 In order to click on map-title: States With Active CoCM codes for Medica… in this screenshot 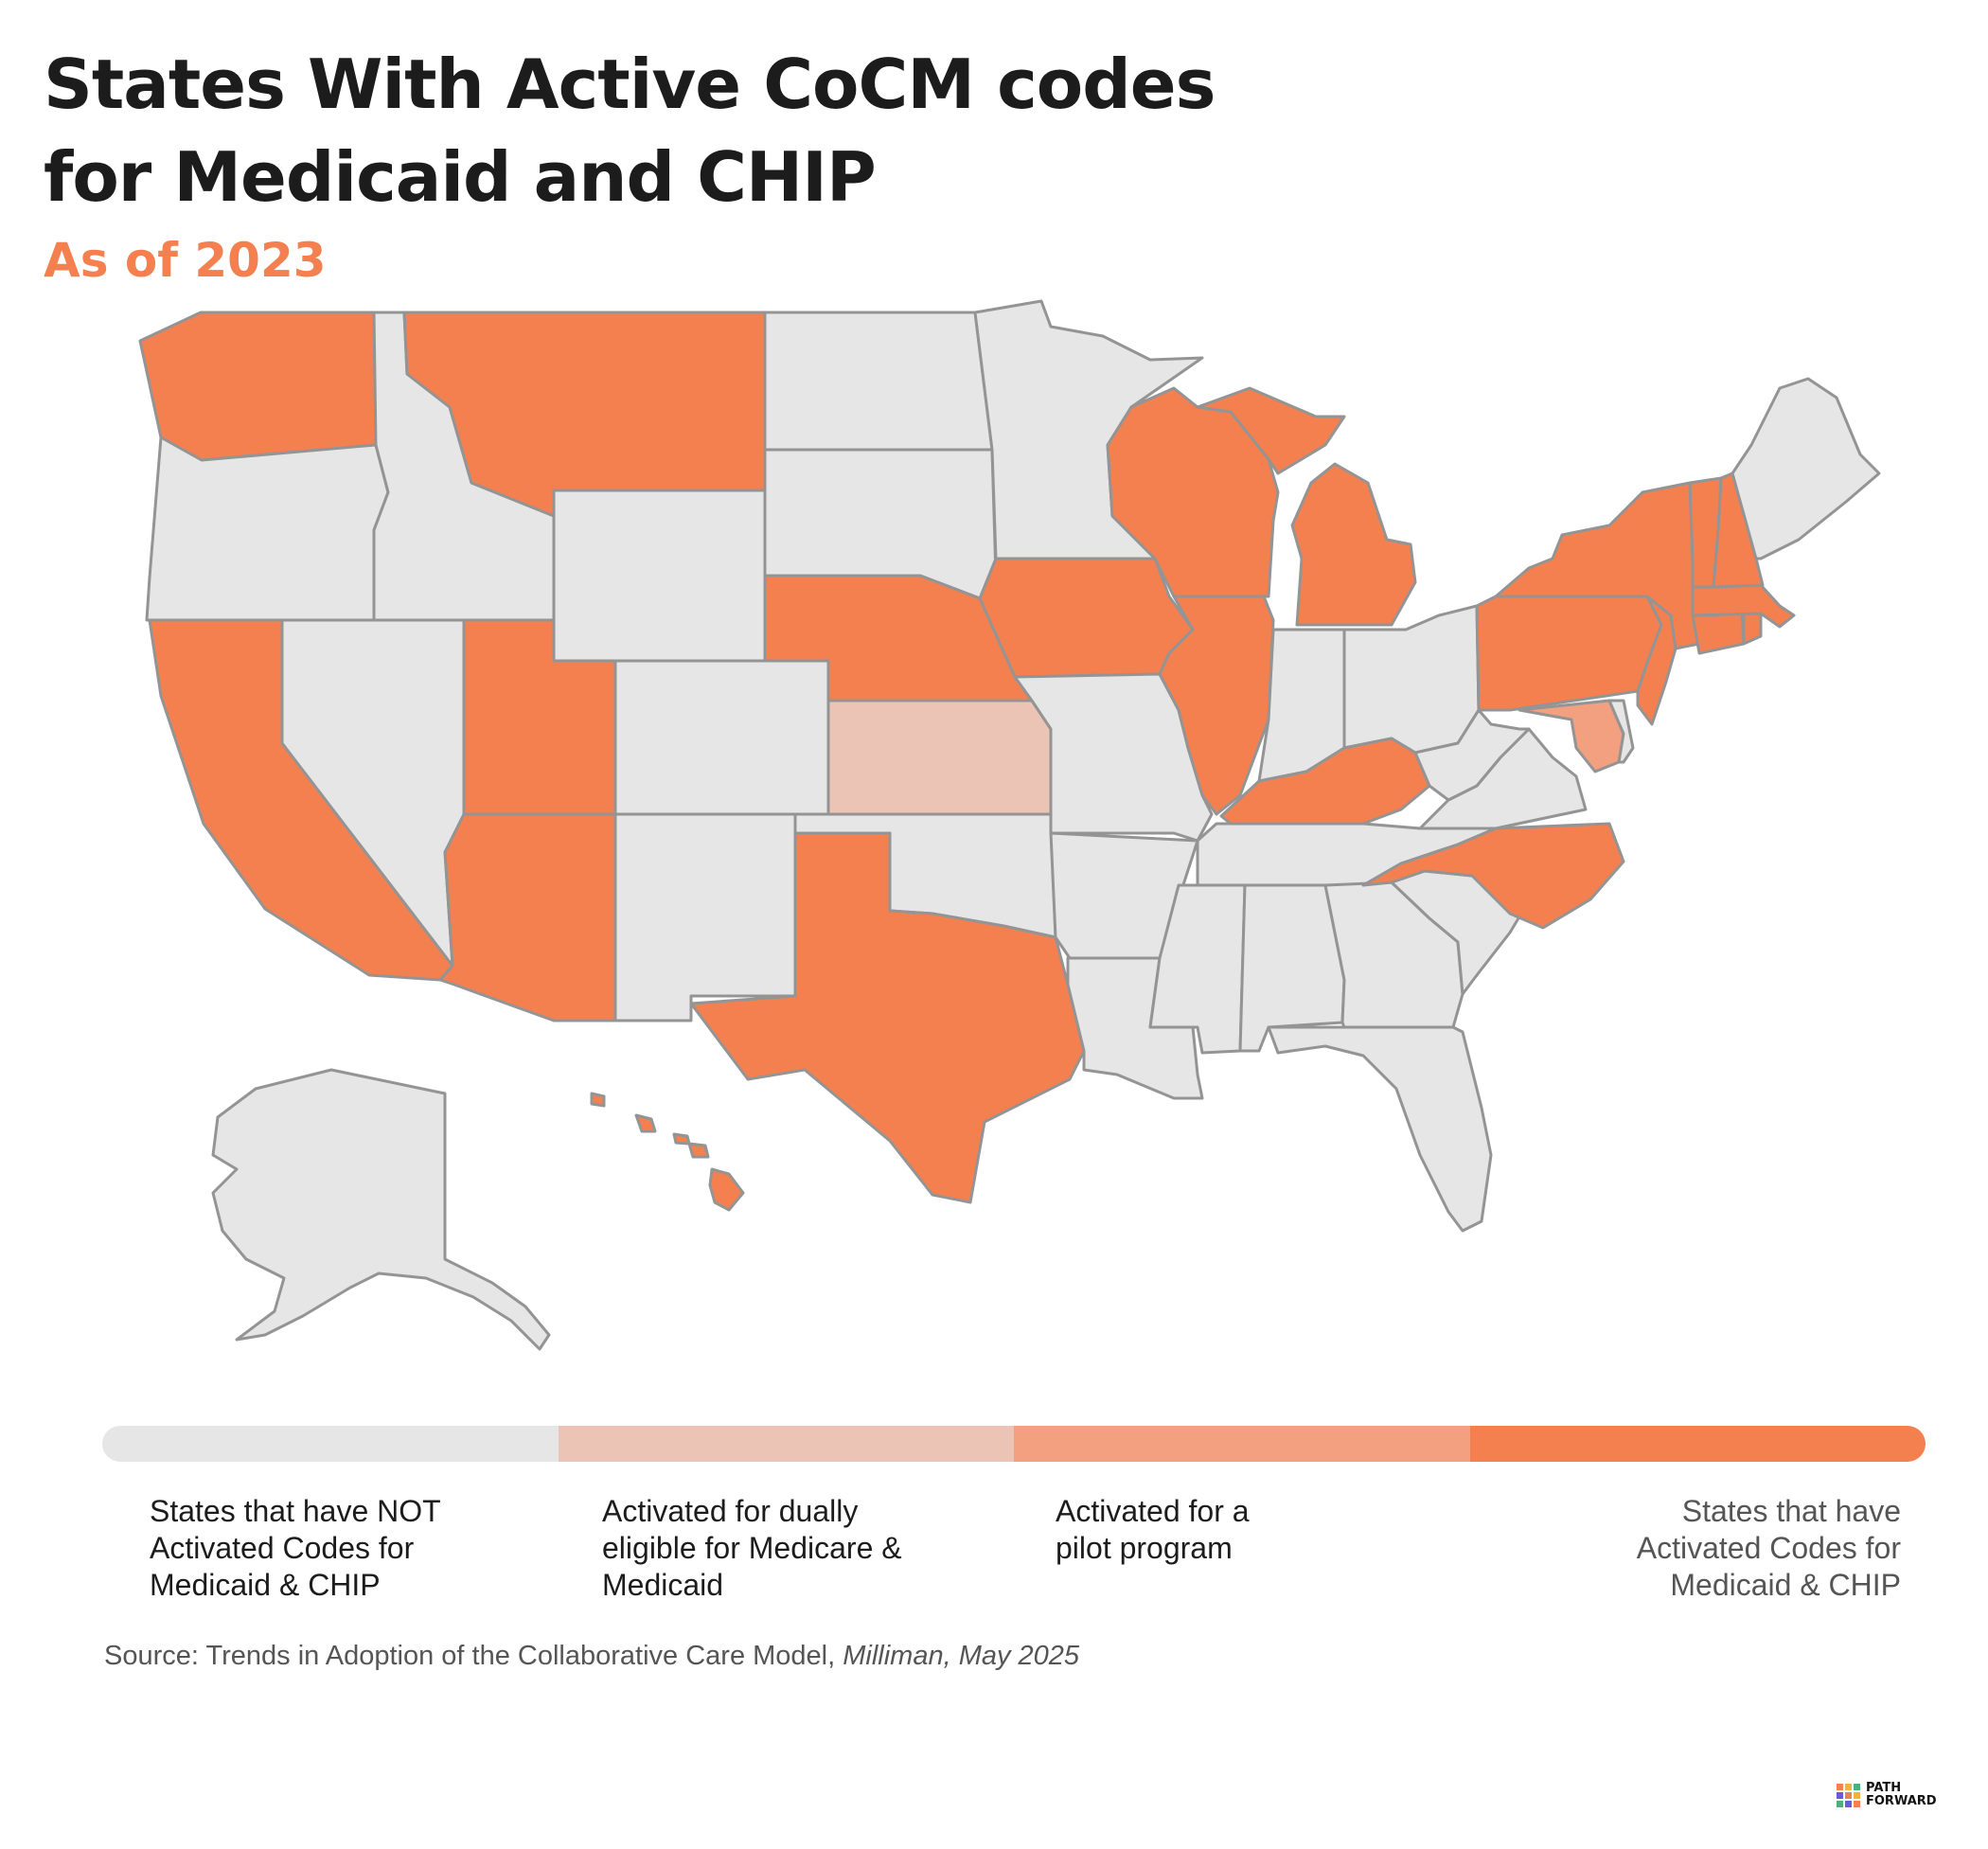, I will do `click(754, 130)`.